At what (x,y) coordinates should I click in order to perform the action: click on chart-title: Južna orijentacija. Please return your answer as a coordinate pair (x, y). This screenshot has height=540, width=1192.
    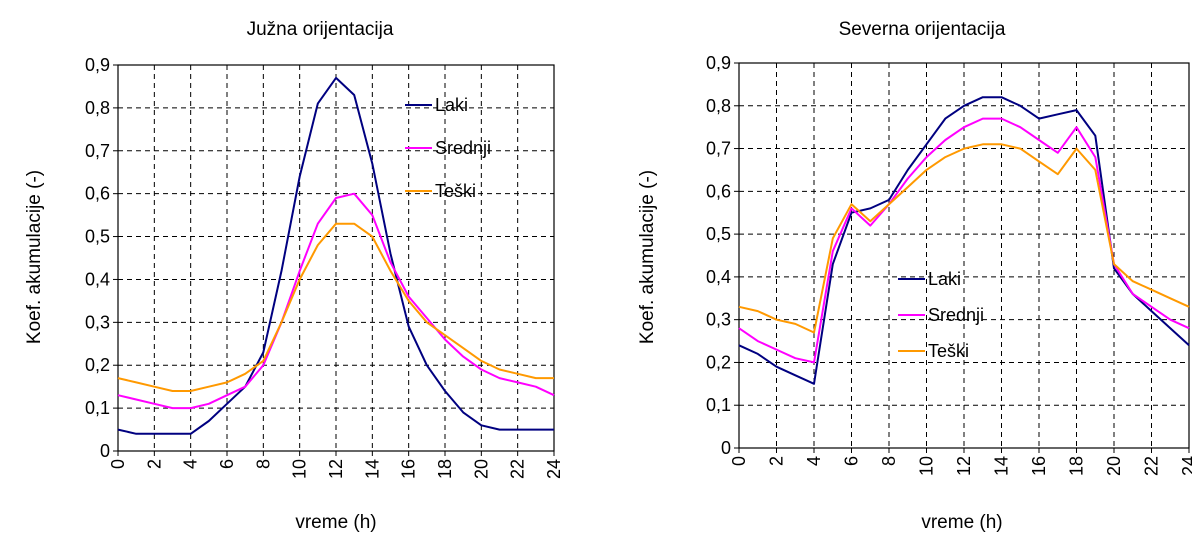
    Looking at the image, I should click on (320, 29).